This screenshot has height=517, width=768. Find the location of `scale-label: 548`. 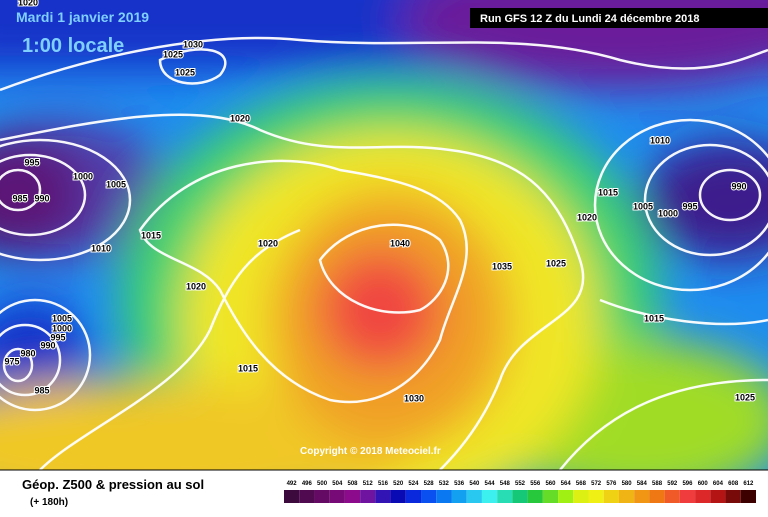

scale-label: 548 is located at coordinates (505, 484).